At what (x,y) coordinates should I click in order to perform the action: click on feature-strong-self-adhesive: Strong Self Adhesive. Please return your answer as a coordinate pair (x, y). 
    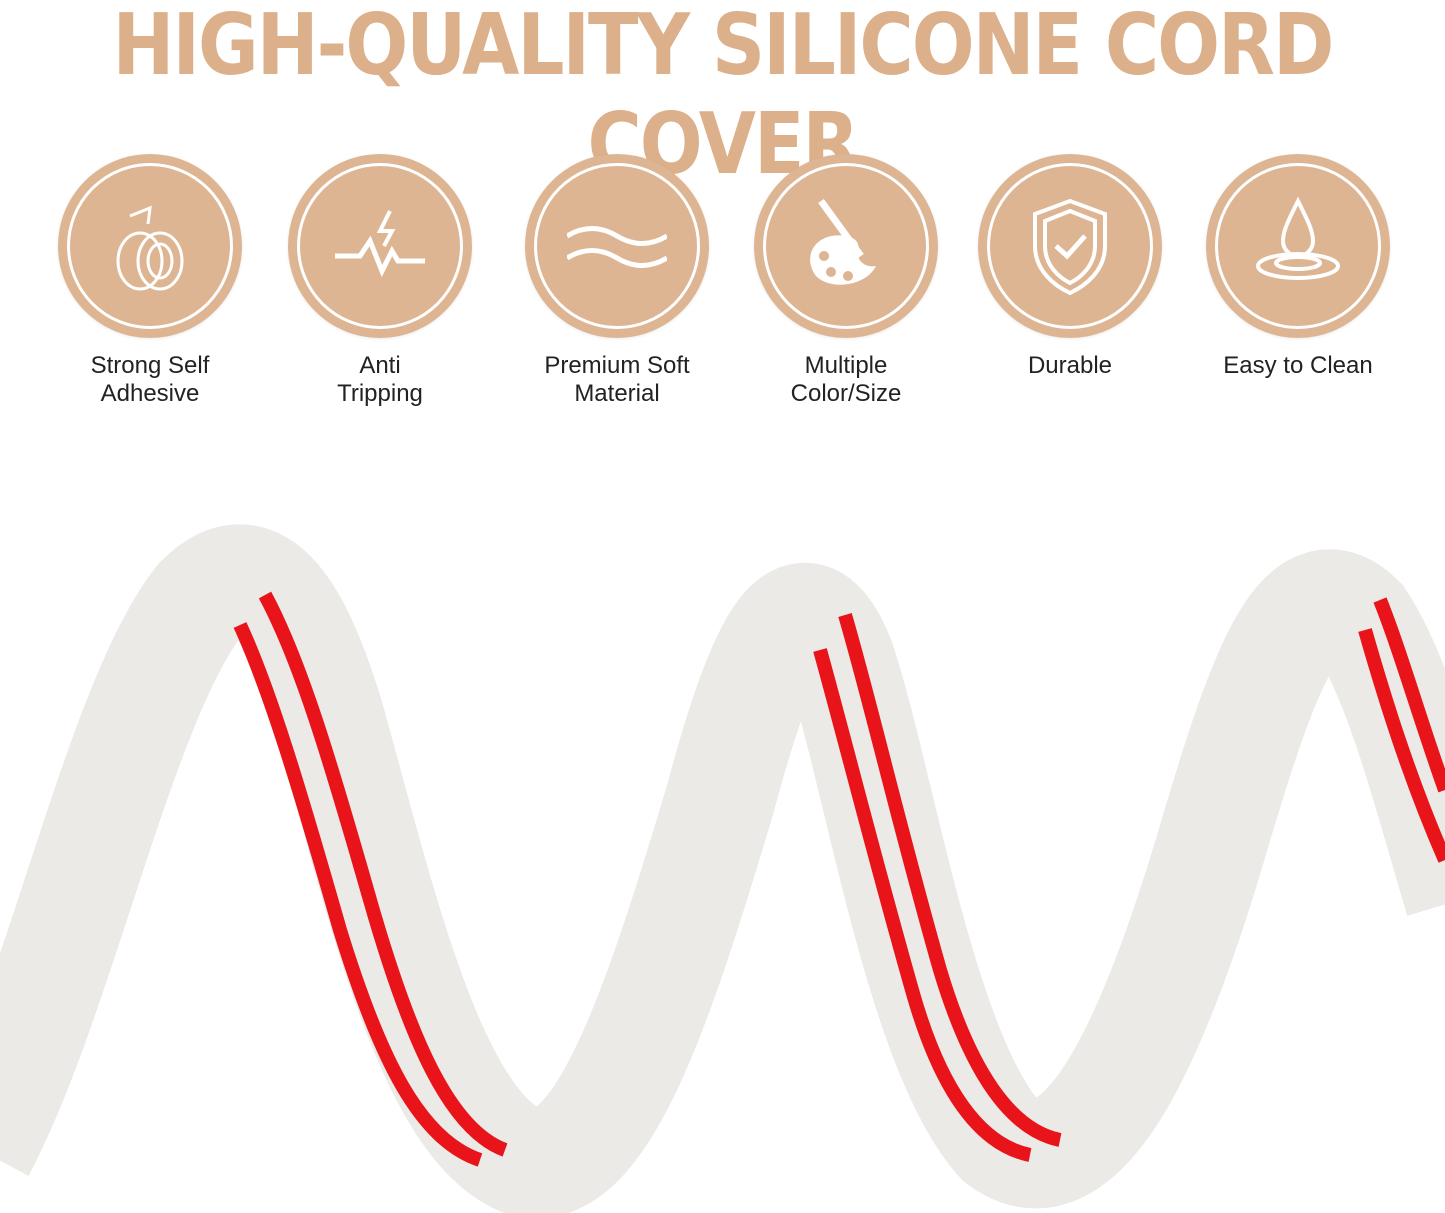
    Looking at the image, I should click on (150, 281).